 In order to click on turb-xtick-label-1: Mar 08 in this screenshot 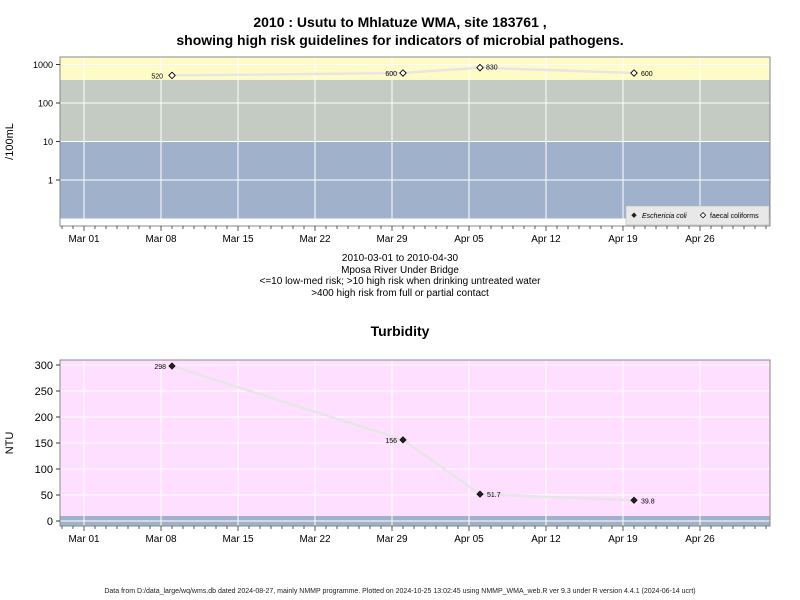, I will do `click(161, 539)`.